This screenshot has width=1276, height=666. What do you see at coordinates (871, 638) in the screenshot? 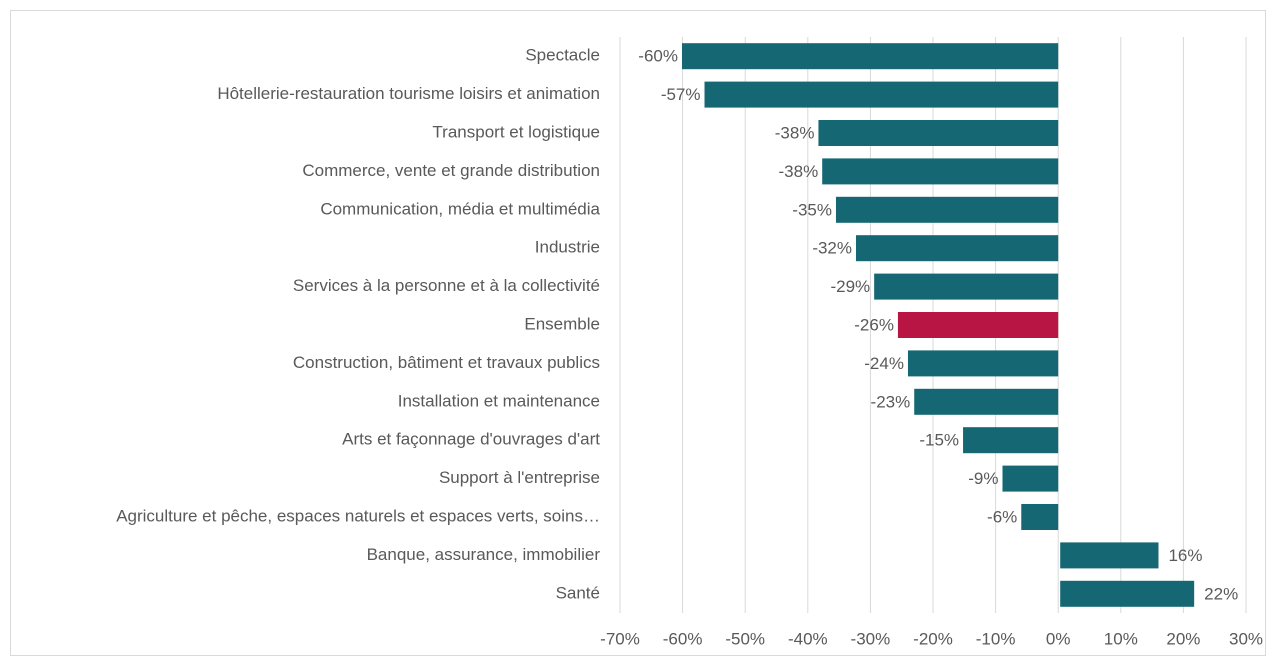
I see `x-tick-label: -30%` at bounding box center [871, 638].